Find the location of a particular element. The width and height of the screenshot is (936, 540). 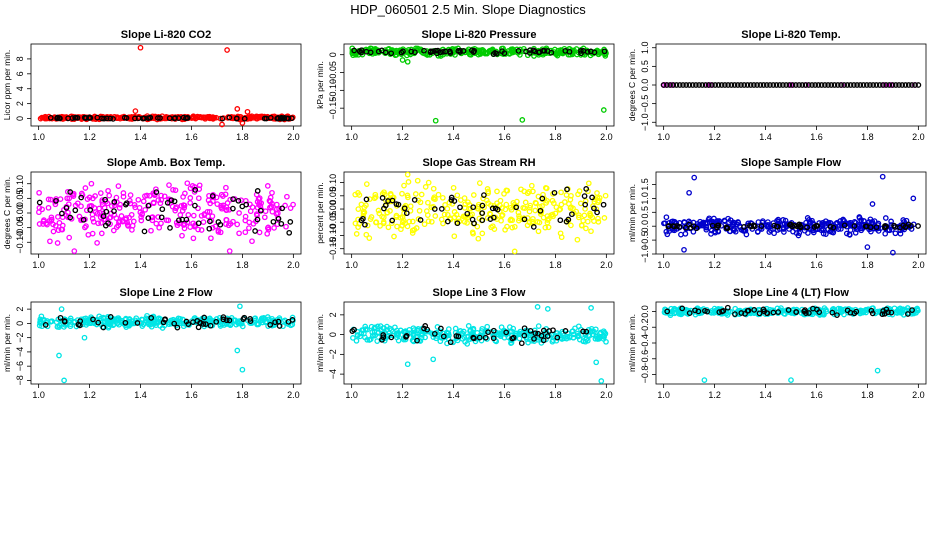

panel-3-xtick-label: 2.0 is located at coordinates (918, 137).